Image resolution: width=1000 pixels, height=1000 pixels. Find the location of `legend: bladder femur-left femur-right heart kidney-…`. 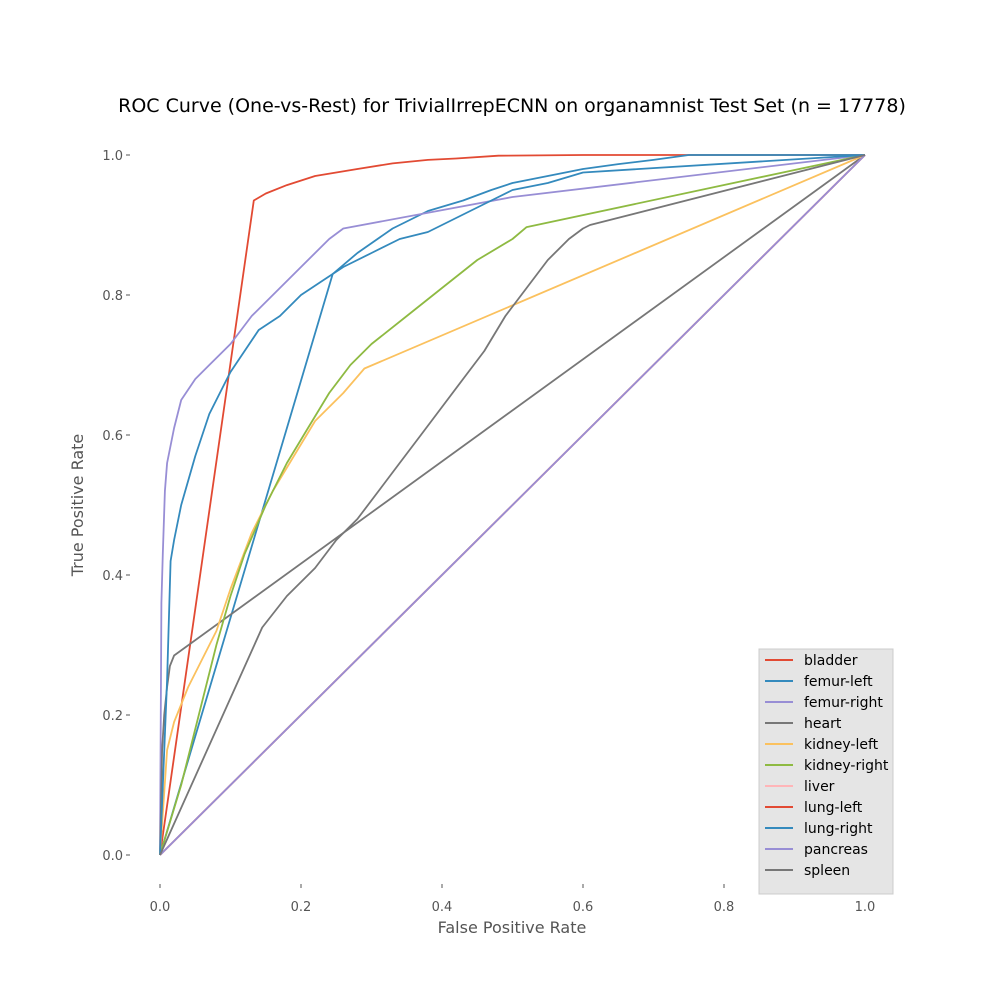

legend: bladder femur-left femur-right heart kidney-… is located at coordinates (826, 771).